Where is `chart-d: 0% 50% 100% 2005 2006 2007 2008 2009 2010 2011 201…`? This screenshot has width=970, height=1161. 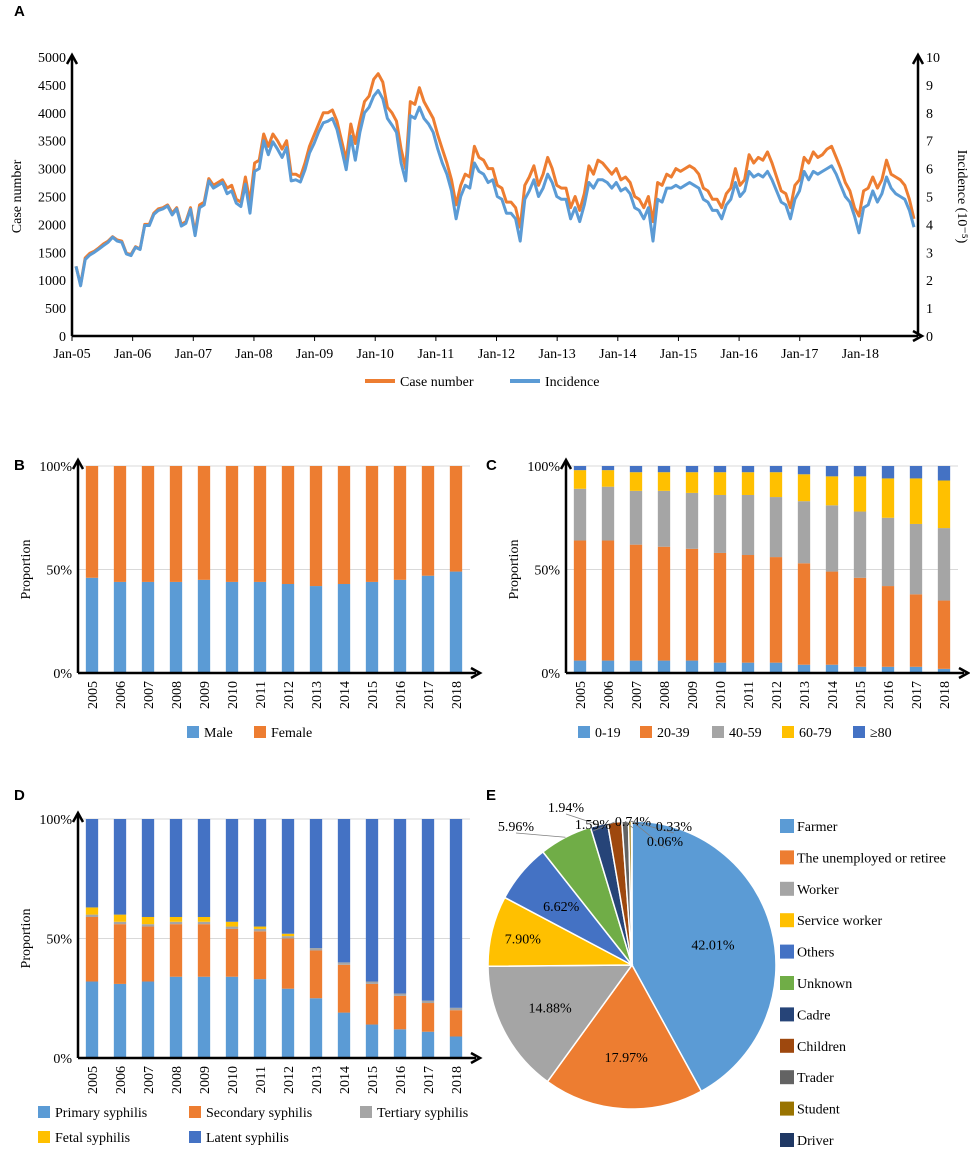
chart-d: 0% 50% 100% 2005 2006 2007 2008 2009 2010 2011 201… is located at coordinates (251, 978).